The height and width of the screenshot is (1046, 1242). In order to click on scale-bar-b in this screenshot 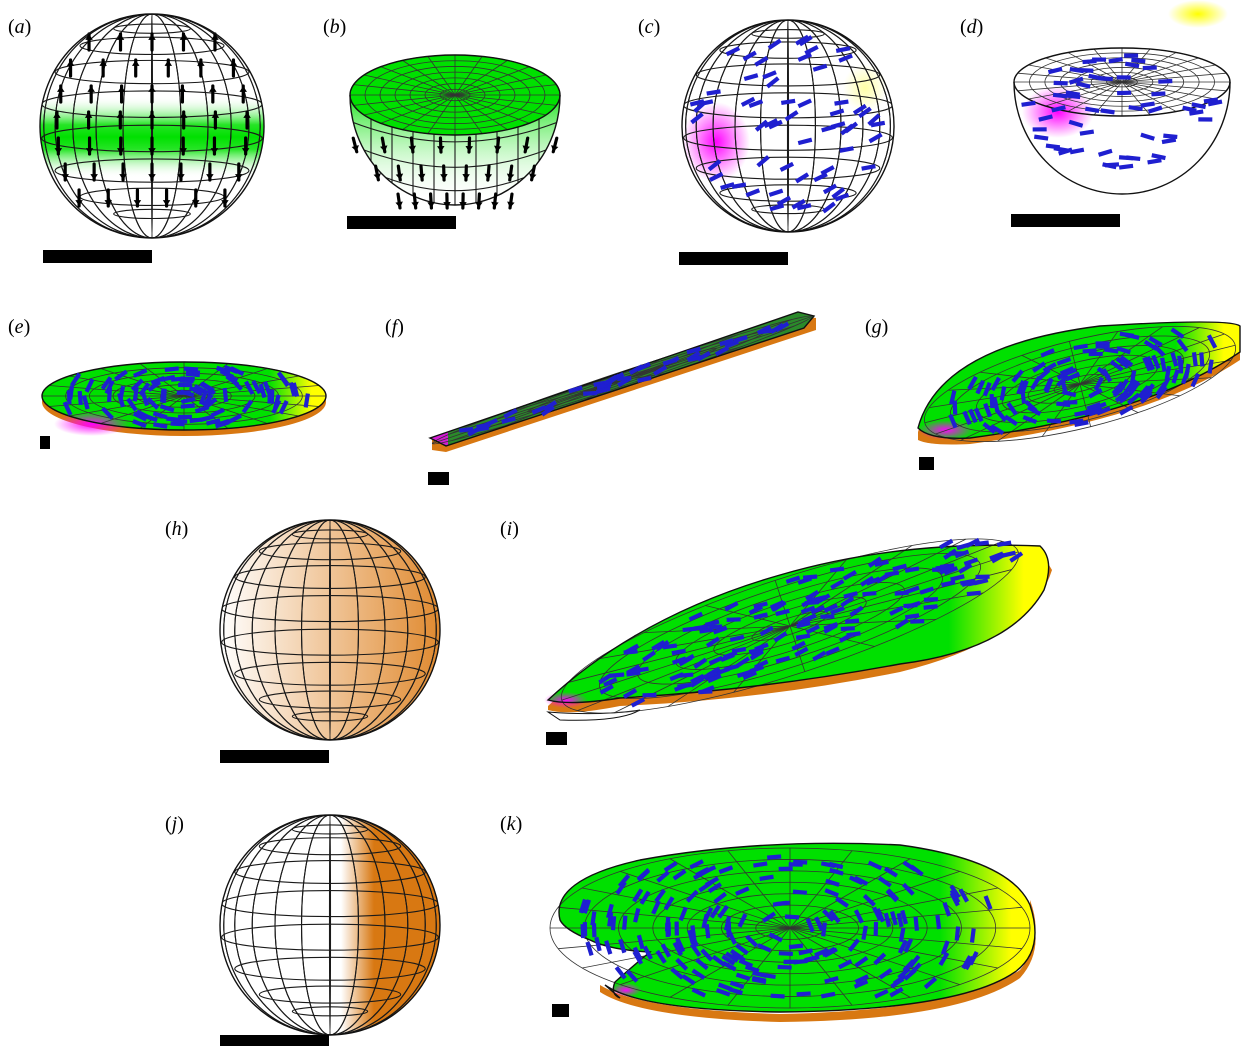, I will do `click(401, 222)`.